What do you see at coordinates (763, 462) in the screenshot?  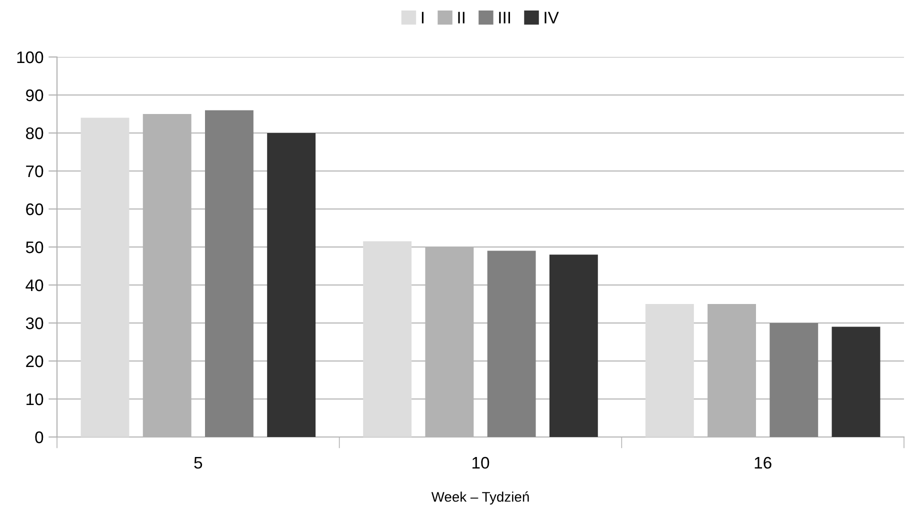 I see `x-tick-label: 16` at bounding box center [763, 462].